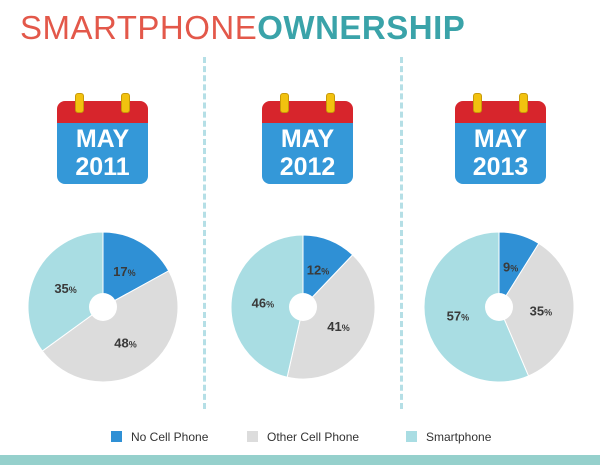 Image resolution: width=600 pixels, height=465 pixels. Describe the element at coordinates (300, 460) in the screenshot. I see `bottom-bar` at that location.